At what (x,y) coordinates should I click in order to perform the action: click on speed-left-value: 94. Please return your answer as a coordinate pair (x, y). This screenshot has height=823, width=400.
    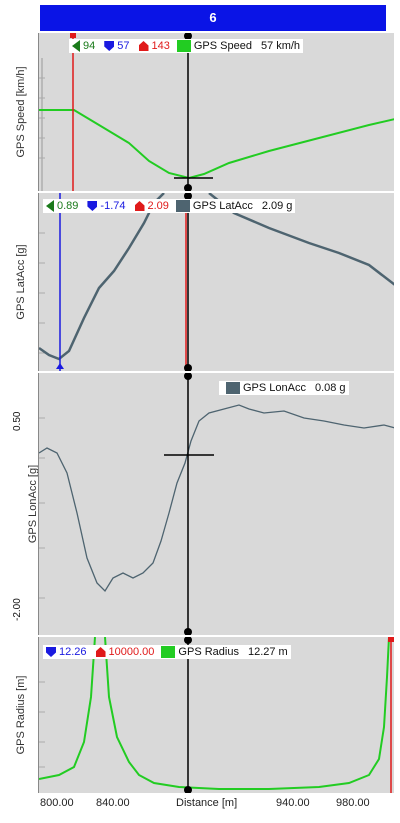
    Looking at the image, I should click on (89, 46).